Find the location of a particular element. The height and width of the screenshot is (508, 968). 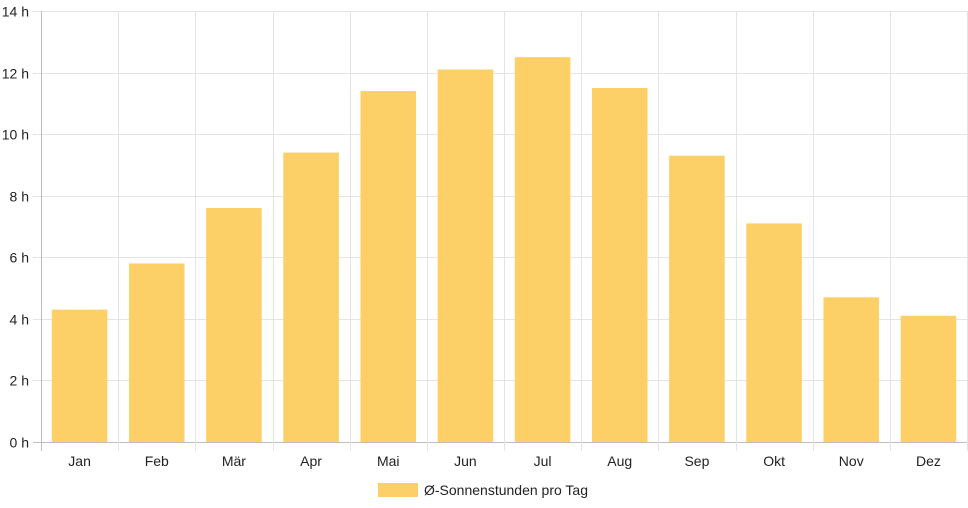

x-tick-label: Sep is located at coordinates (696, 461).